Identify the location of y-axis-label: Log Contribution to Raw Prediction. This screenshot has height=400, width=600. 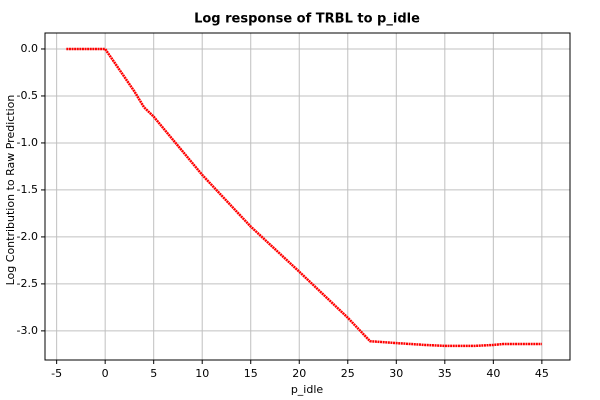
(10, 190).